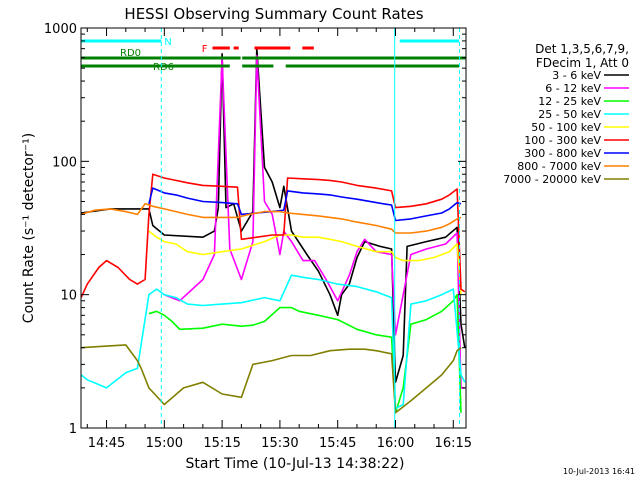 The image size is (640, 480). Describe the element at coordinates (582, 63) in the screenshot. I see `legend-header-line-2: FDecim 1, Att 0` at that location.